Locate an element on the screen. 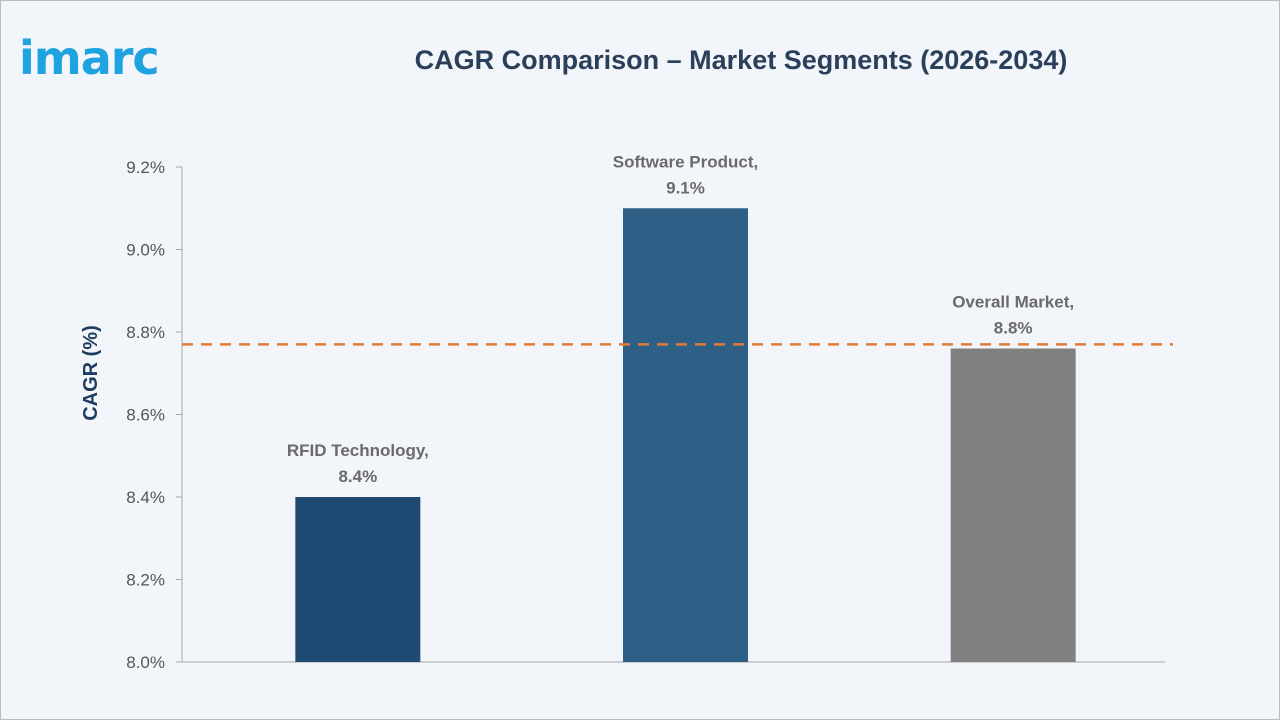 This screenshot has width=1280, height=720. bar-category-label: RFID Technology, is located at coordinates (358, 450).